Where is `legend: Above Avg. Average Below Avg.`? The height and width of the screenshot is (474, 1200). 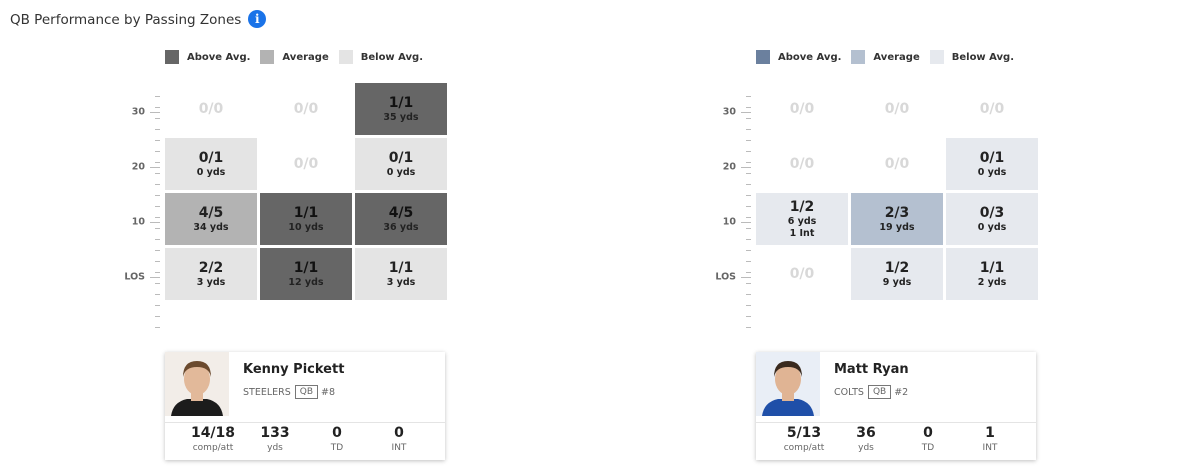
legend: Above Avg. Average Below Avg. is located at coordinates (299, 57).